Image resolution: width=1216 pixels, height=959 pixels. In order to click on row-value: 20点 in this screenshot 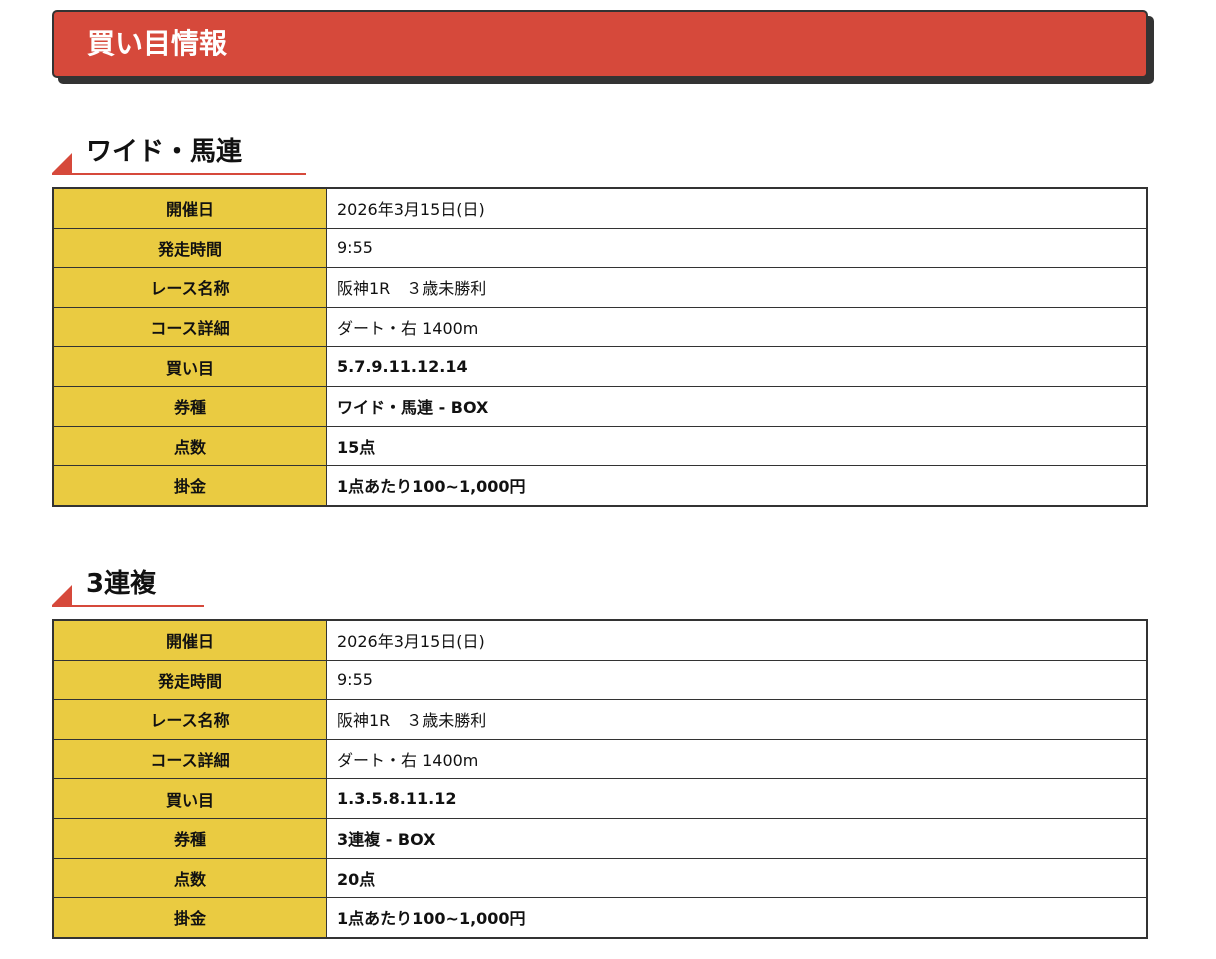, I will do `click(737, 878)`.